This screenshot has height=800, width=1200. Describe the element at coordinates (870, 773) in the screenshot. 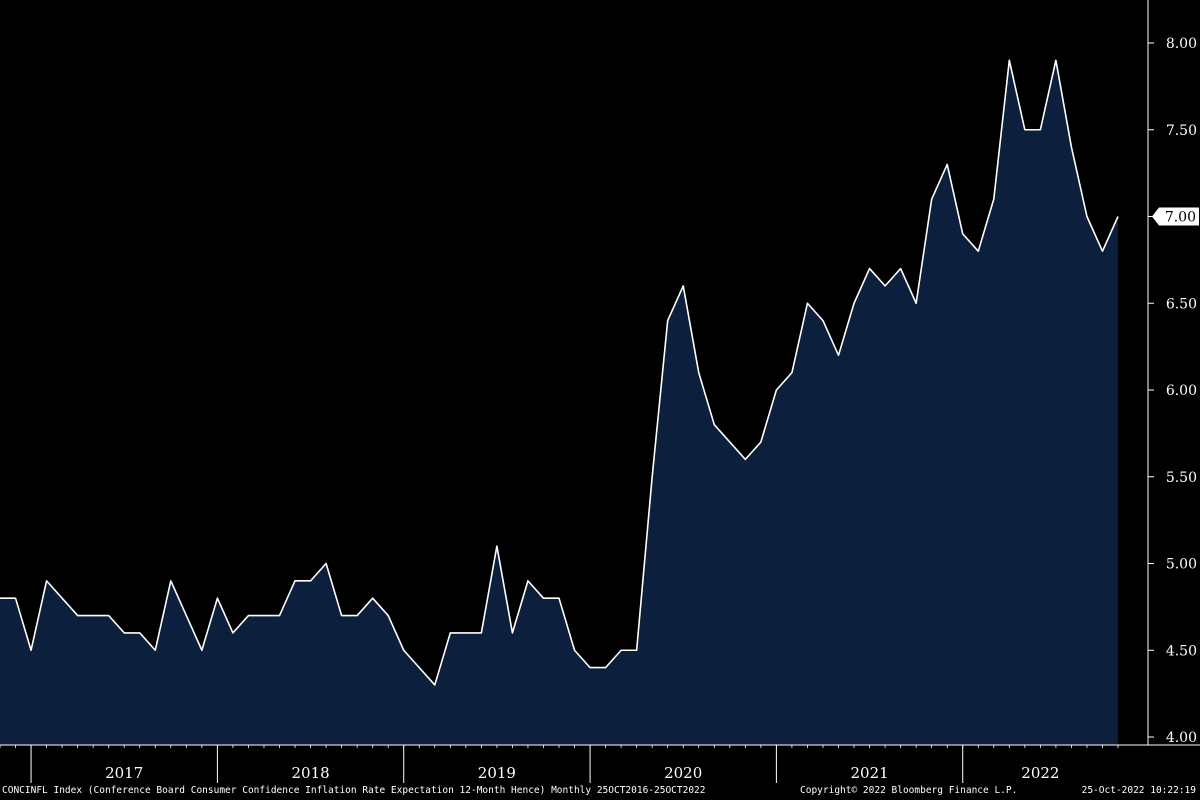

I see `x-tick-label: 2021` at that location.